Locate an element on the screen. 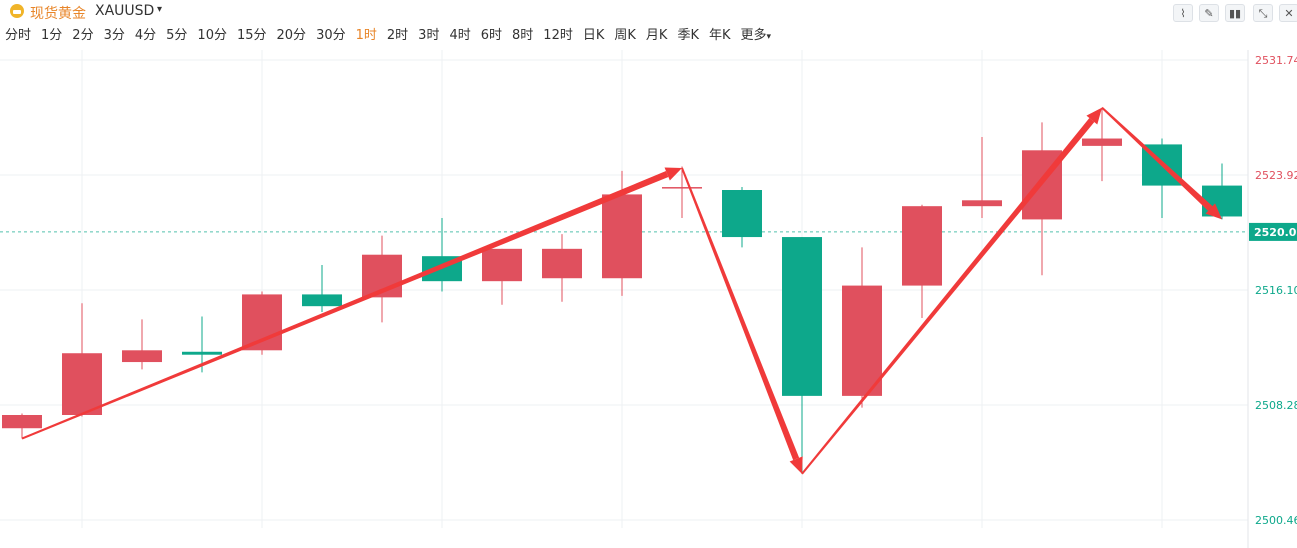 The width and height of the screenshot is (1297, 548). period-tab-12: 3时 is located at coordinates (429, 35).